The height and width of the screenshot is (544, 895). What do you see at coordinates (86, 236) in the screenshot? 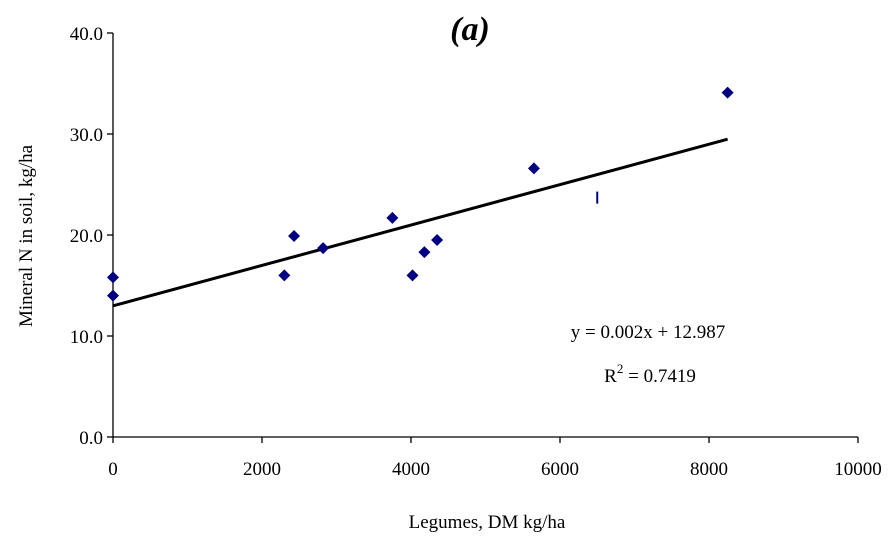
I see `y-tick-label: 20.0` at bounding box center [86, 236].